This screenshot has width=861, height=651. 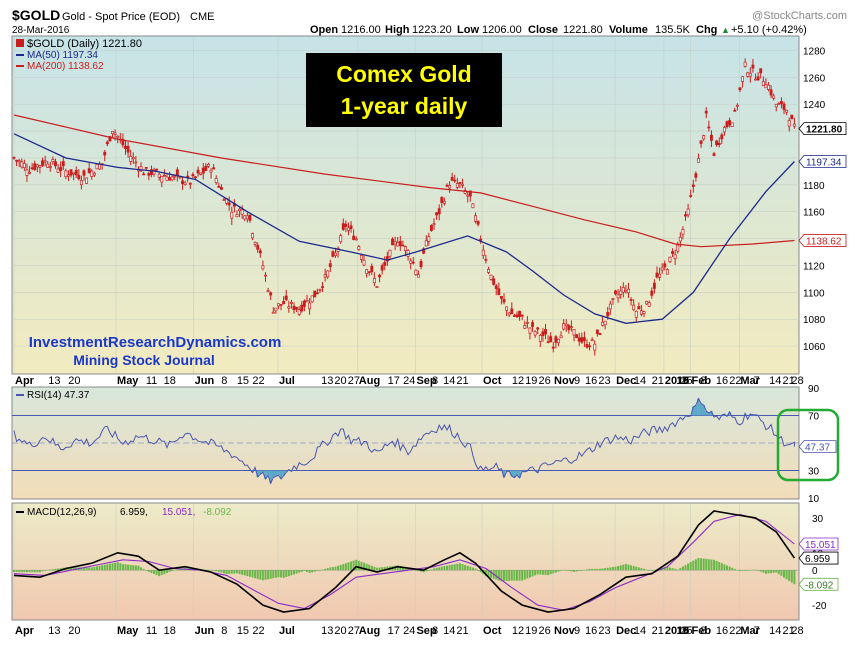 I want to click on price-tick-label: 1160, so click(x=814, y=213).